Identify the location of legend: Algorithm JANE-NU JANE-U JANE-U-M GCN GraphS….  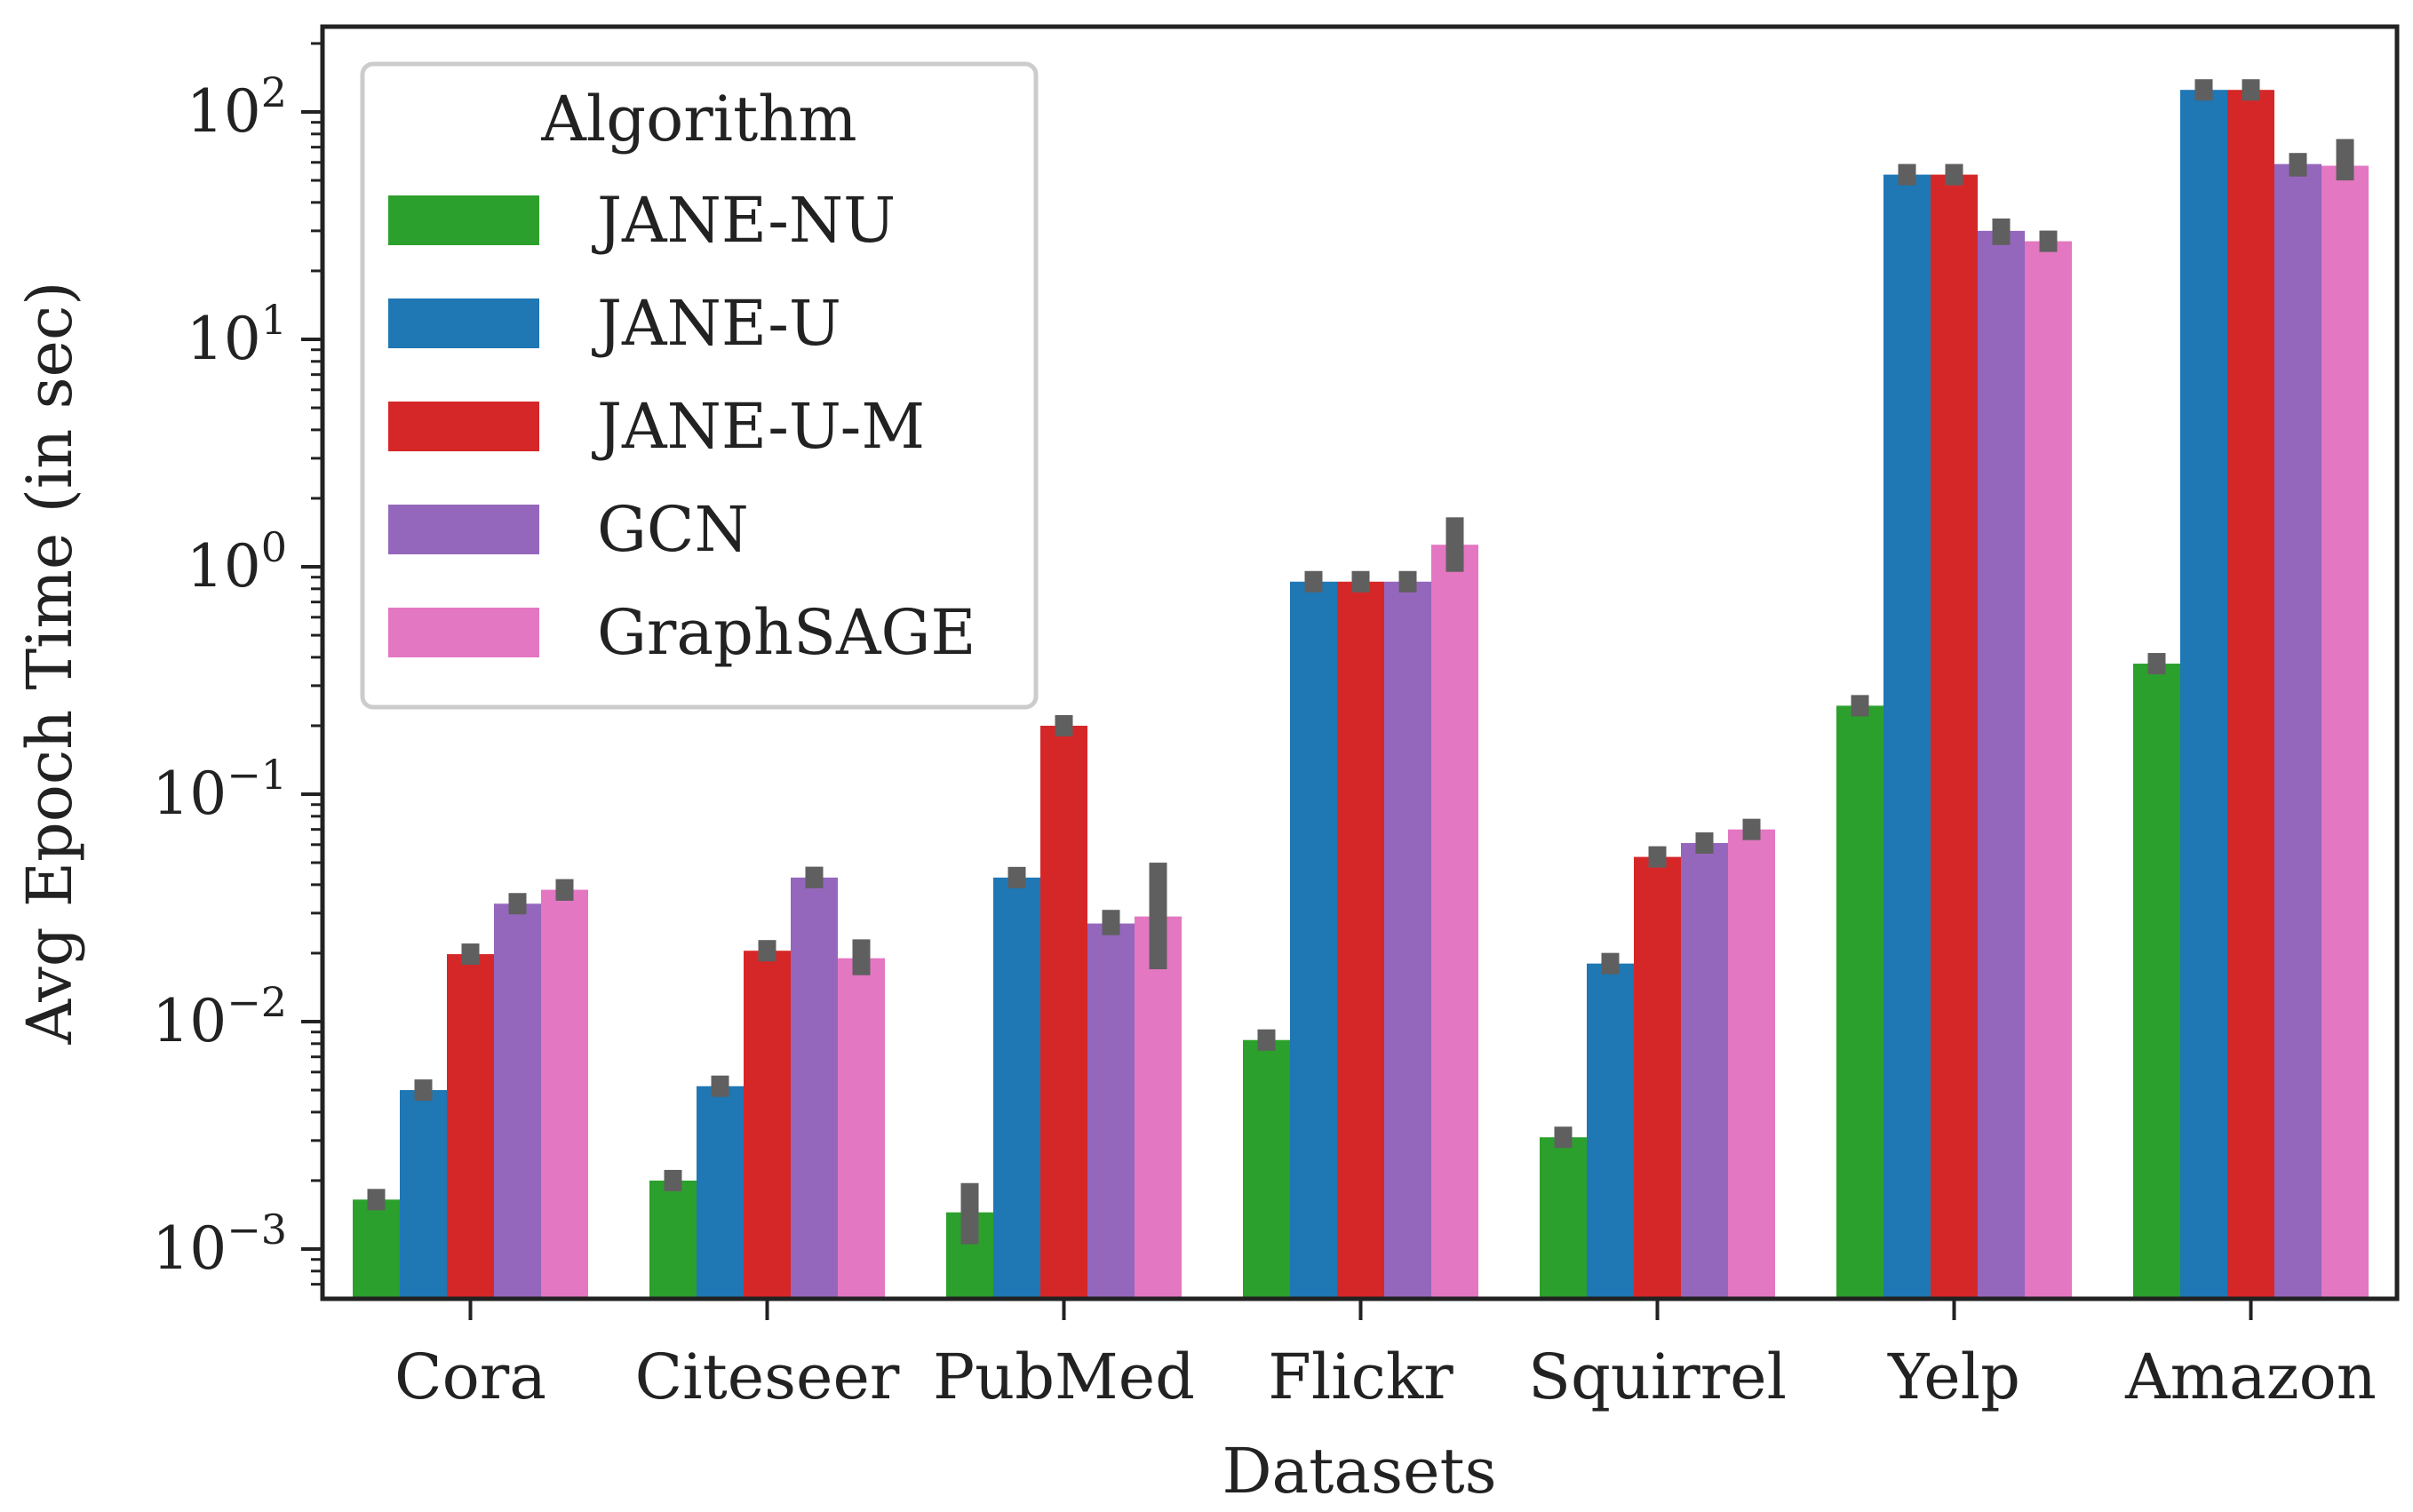
(699, 385).